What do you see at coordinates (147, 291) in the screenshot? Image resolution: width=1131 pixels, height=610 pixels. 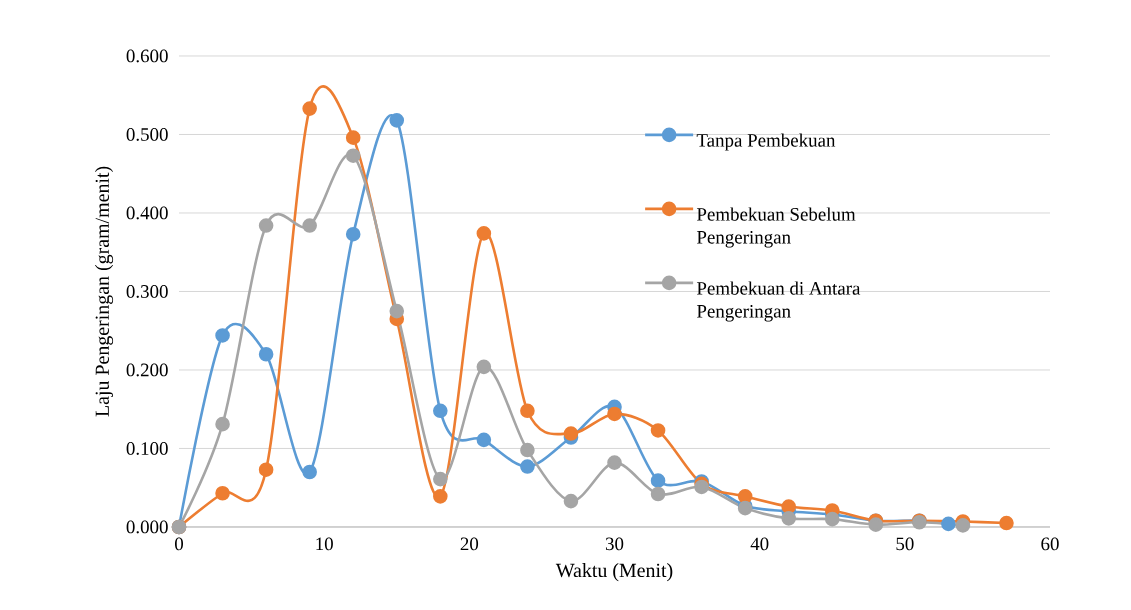 I see `y-tick-label: 0.300` at bounding box center [147, 291].